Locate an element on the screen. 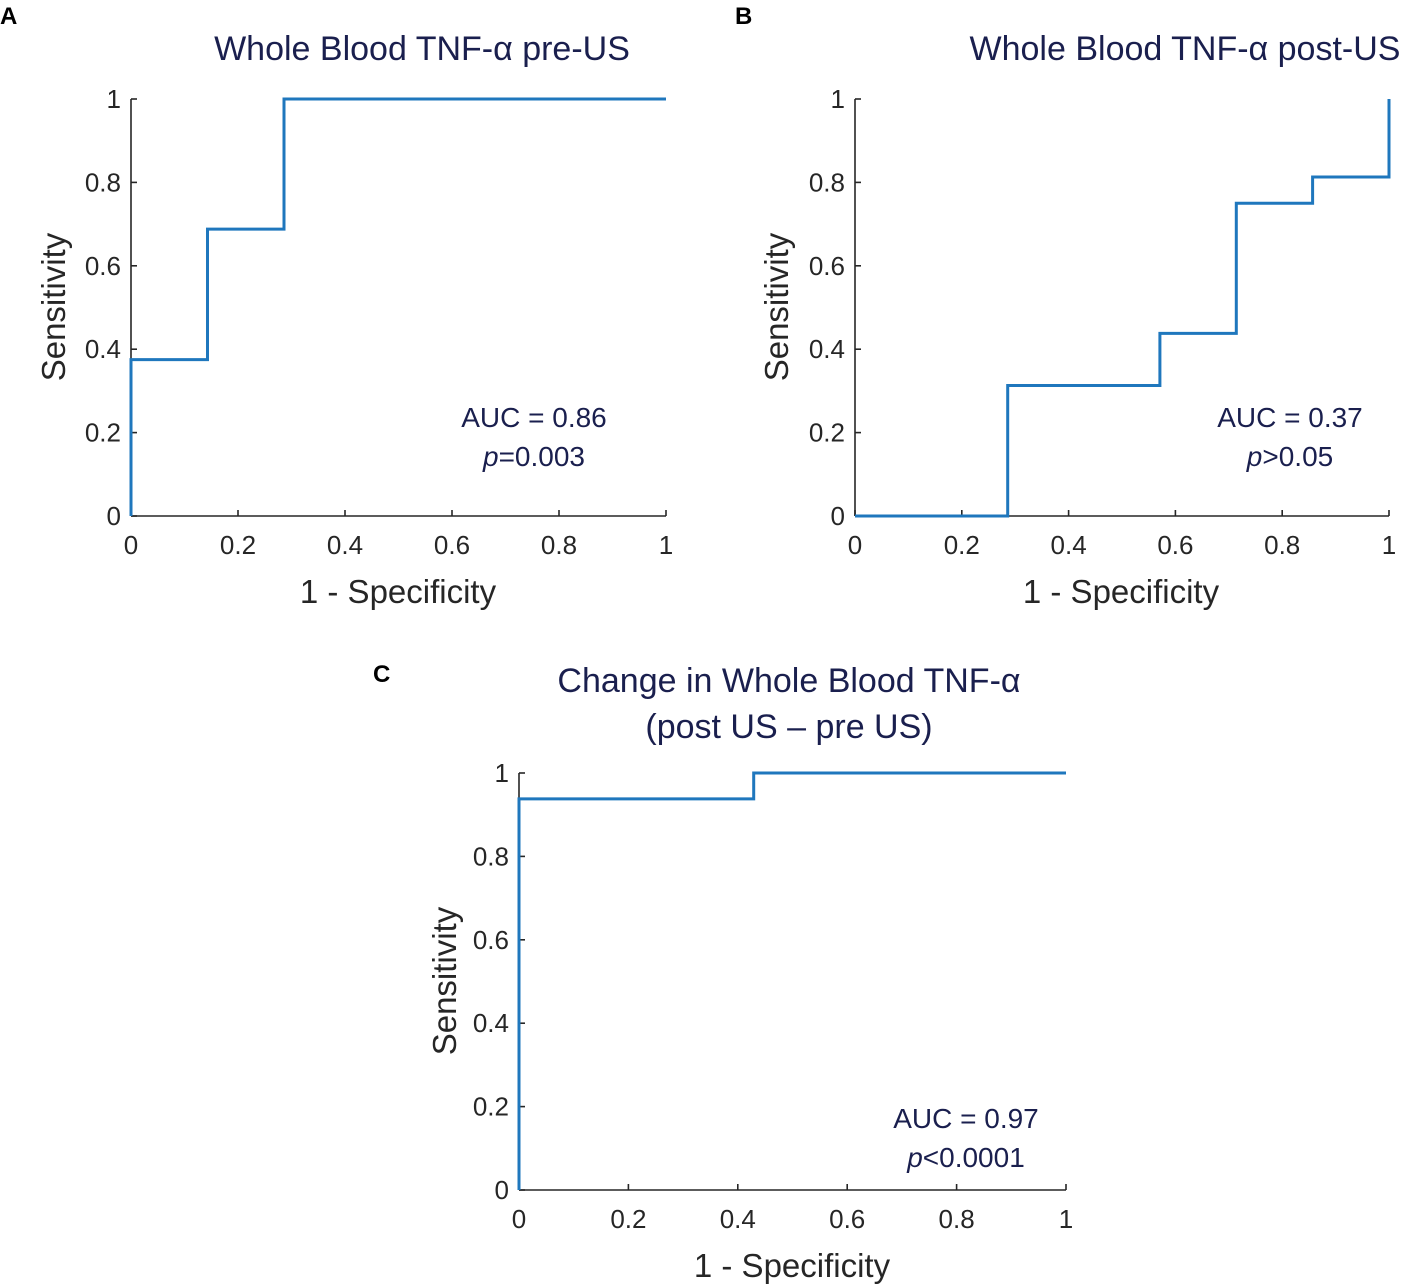 This screenshot has width=1421, height=1286. panel-a-p-text: =0.003 is located at coordinates (542, 456).